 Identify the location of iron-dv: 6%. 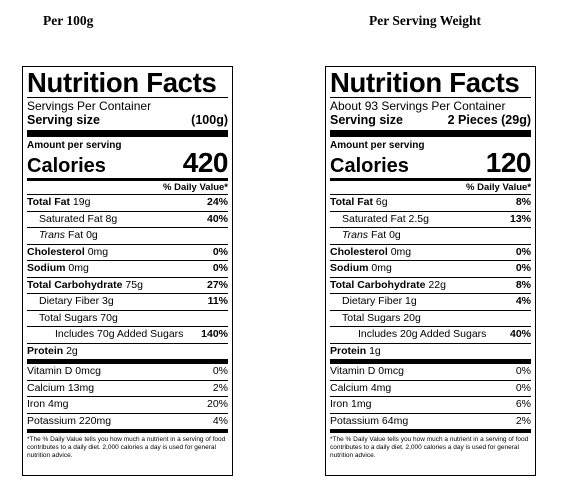
(523, 404).